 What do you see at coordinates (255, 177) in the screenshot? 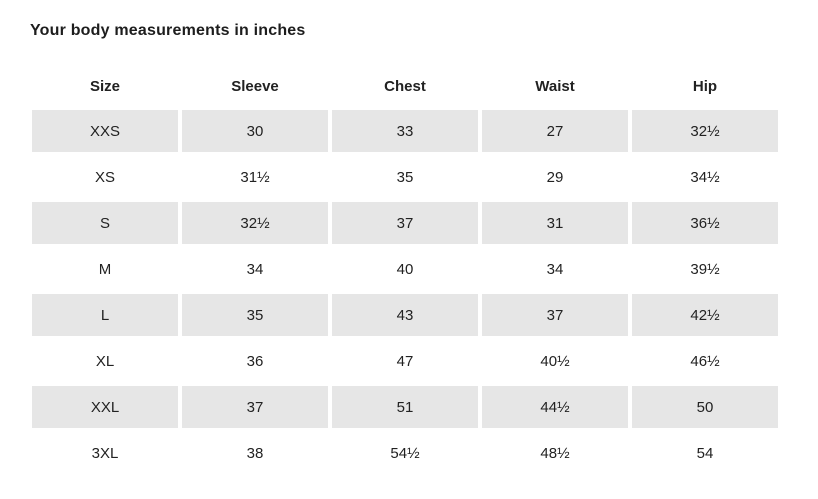
I see `measurement-cell: 31½` at bounding box center [255, 177].